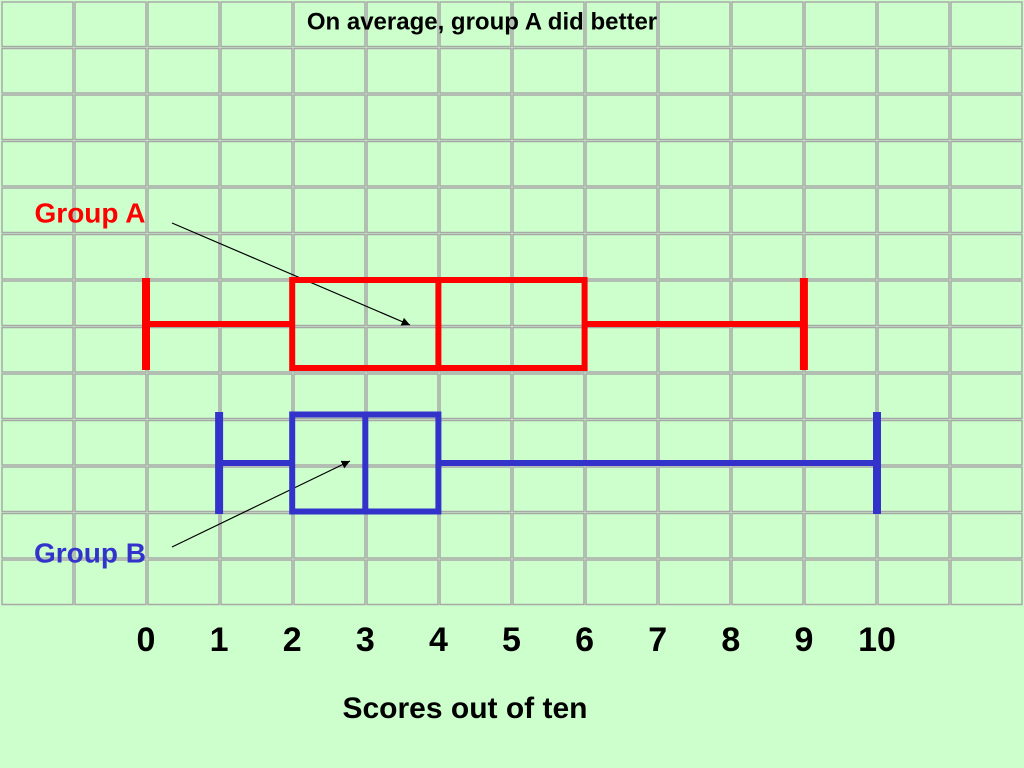 The width and height of the screenshot is (1024, 768). Describe the element at coordinates (365, 640) in the screenshot. I see `x-tick-label: 3` at that location.